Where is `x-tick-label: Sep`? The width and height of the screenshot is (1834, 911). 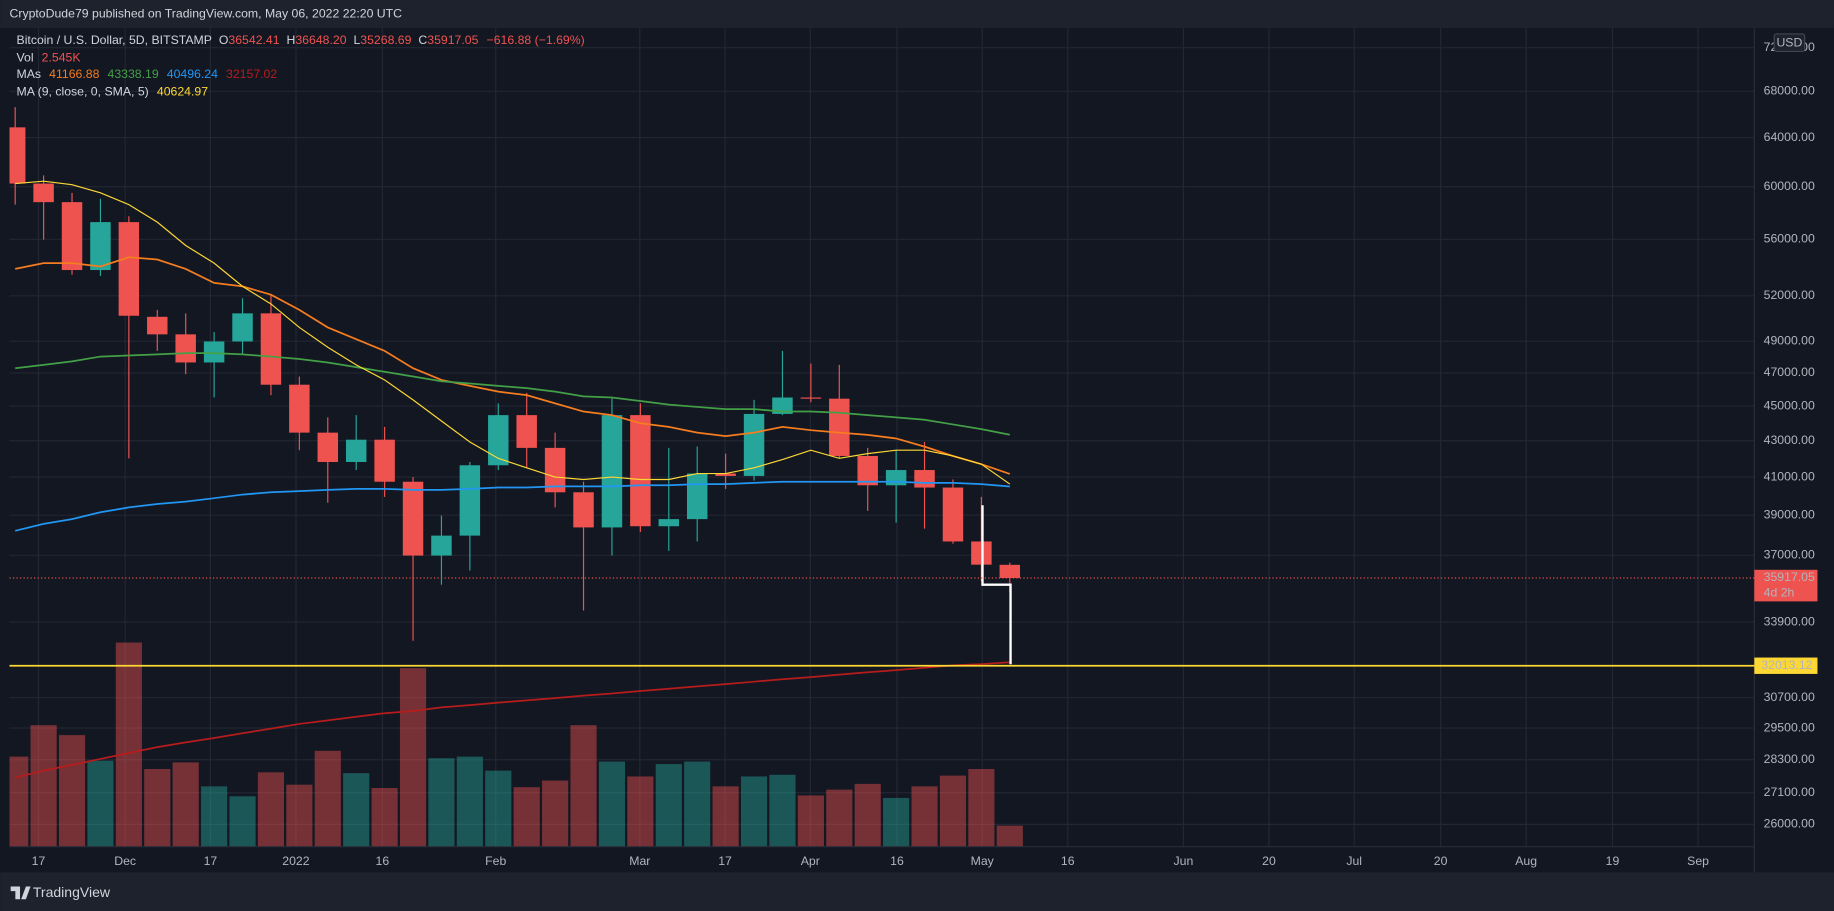
x-tick-label: Sep is located at coordinates (1698, 861).